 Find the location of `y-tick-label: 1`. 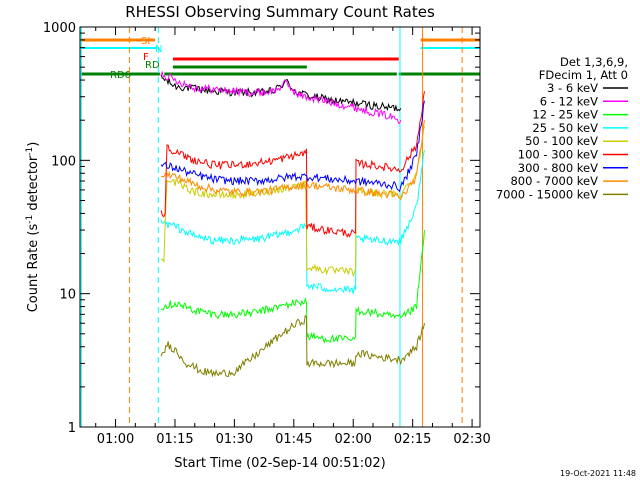

y-tick-label: 1 is located at coordinates (72, 428).